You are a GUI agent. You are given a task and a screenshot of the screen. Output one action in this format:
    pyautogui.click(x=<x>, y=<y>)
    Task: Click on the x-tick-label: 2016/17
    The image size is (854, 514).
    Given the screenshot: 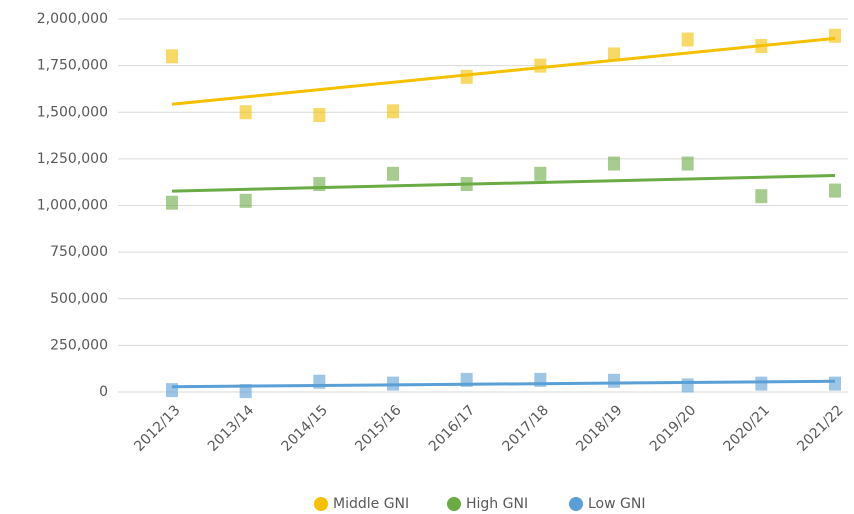 What is the action you would take?
    pyautogui.click(x=452, y=428)
    